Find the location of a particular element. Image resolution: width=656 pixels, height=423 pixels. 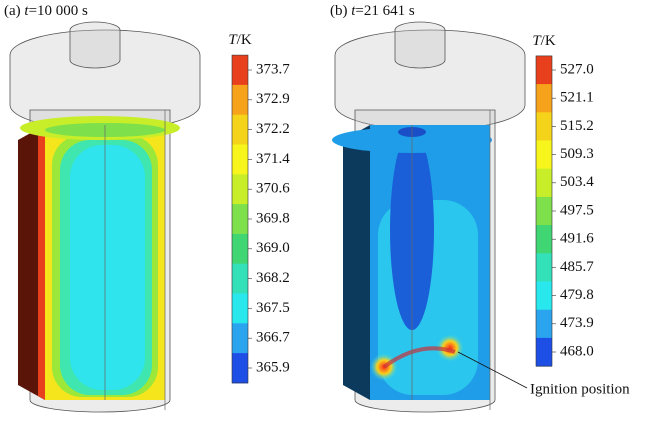

colorbar-tick-label: 491.6 is located at coordinates (577, 239).